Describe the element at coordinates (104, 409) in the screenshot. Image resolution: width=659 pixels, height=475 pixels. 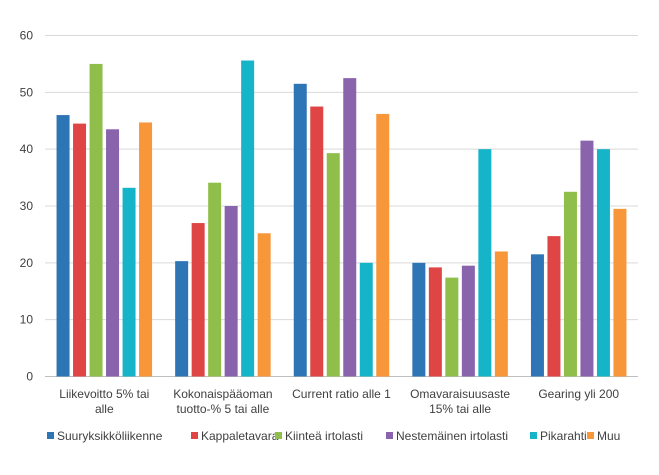
I see `x-tick-label: alle` at that location.